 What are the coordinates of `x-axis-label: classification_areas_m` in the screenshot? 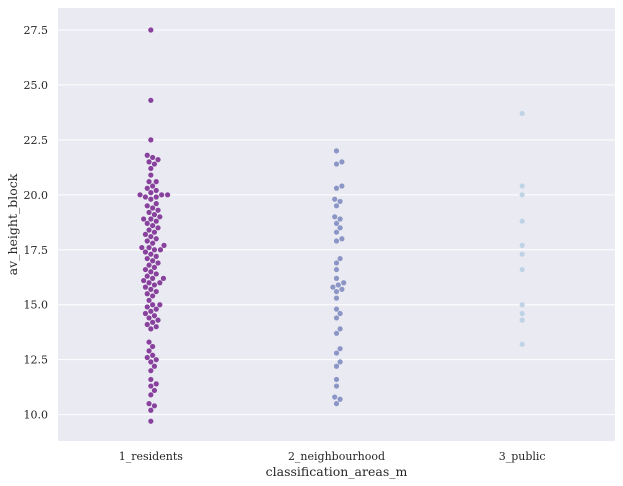 It's located at (337, 471).